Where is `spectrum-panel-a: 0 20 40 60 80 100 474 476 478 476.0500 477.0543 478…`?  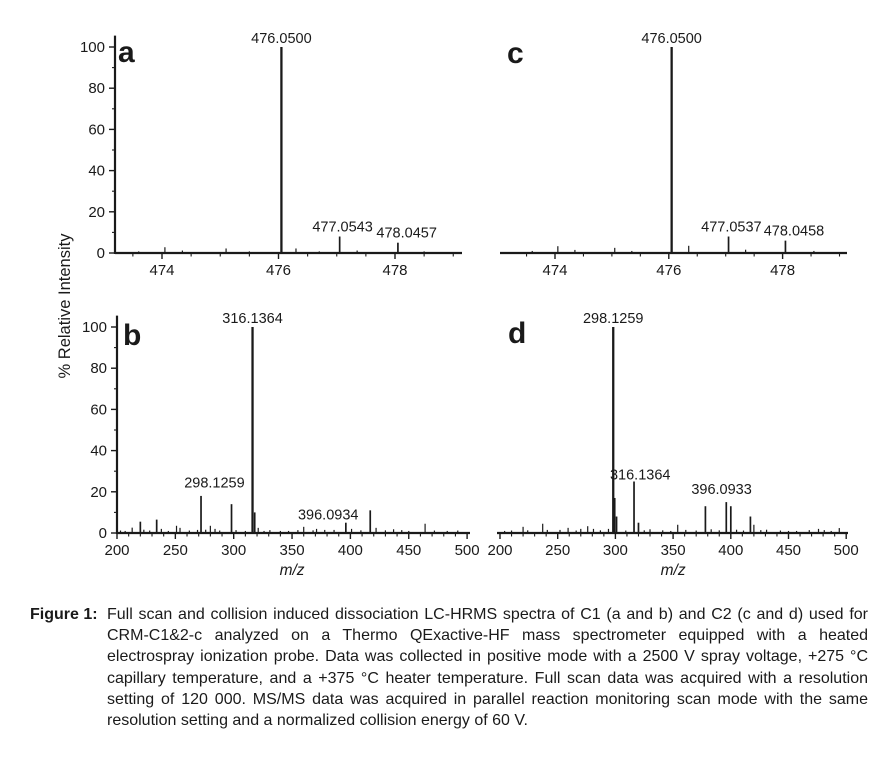 spectrum-panel-a: 0 20 40 60 80 100 474 476 478 476.0500 477.0543 478… is located at coordinates (271, 155).